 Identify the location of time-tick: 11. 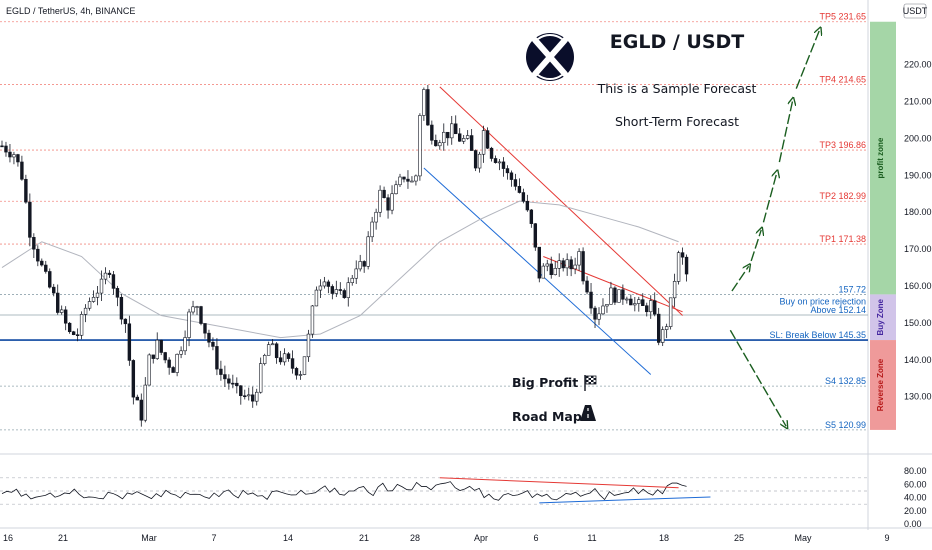
(591, 538).